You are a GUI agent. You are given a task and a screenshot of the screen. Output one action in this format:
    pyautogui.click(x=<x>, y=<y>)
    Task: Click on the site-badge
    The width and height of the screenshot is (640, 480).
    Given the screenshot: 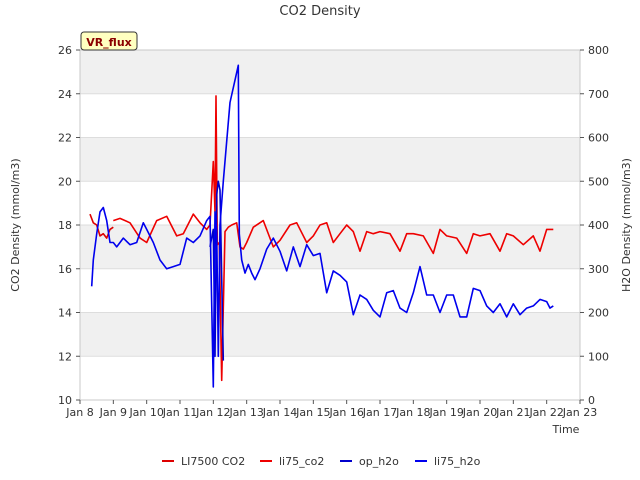 What is the action you would take?
    pyautogui.click(x=109, y=41)
    